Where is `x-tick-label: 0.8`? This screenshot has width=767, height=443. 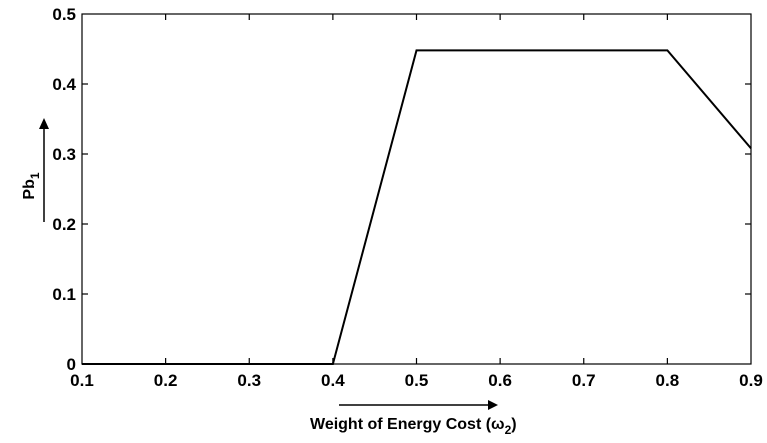
x-tick-label: 0.8 is located at coordinates (668, 380).